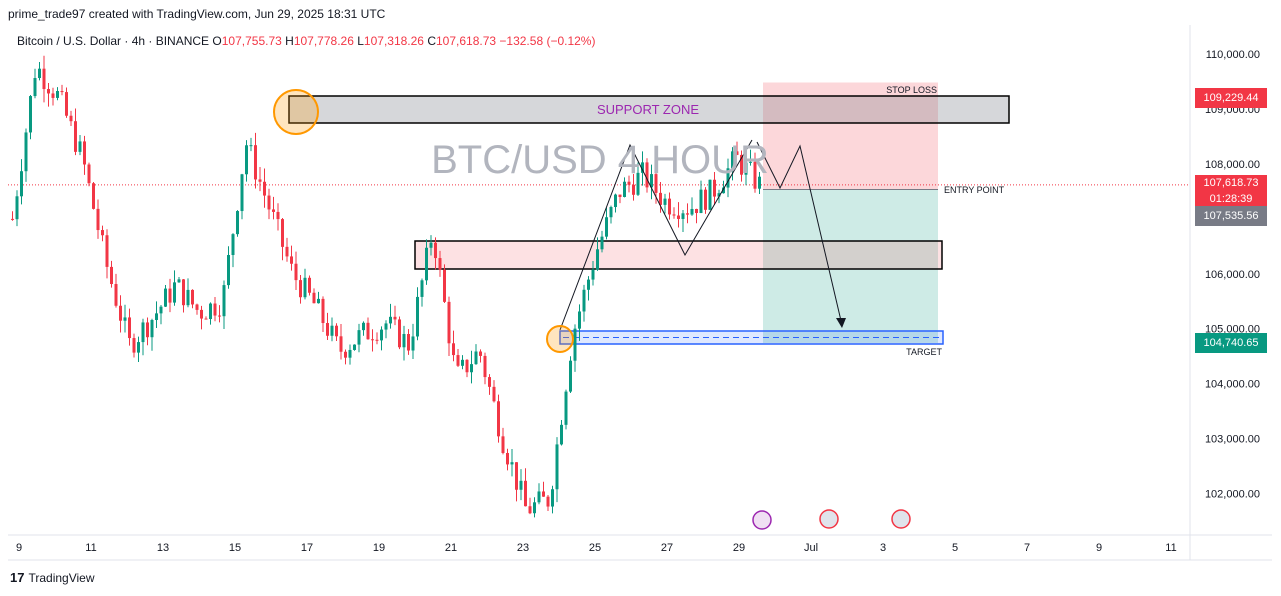 The width and height of the screenshot is (1281, 596). Describe the element at coordinates (600, 160) in the screenshot. I see `chart-watermark: BTC/USD 4 HOUR` at that location.